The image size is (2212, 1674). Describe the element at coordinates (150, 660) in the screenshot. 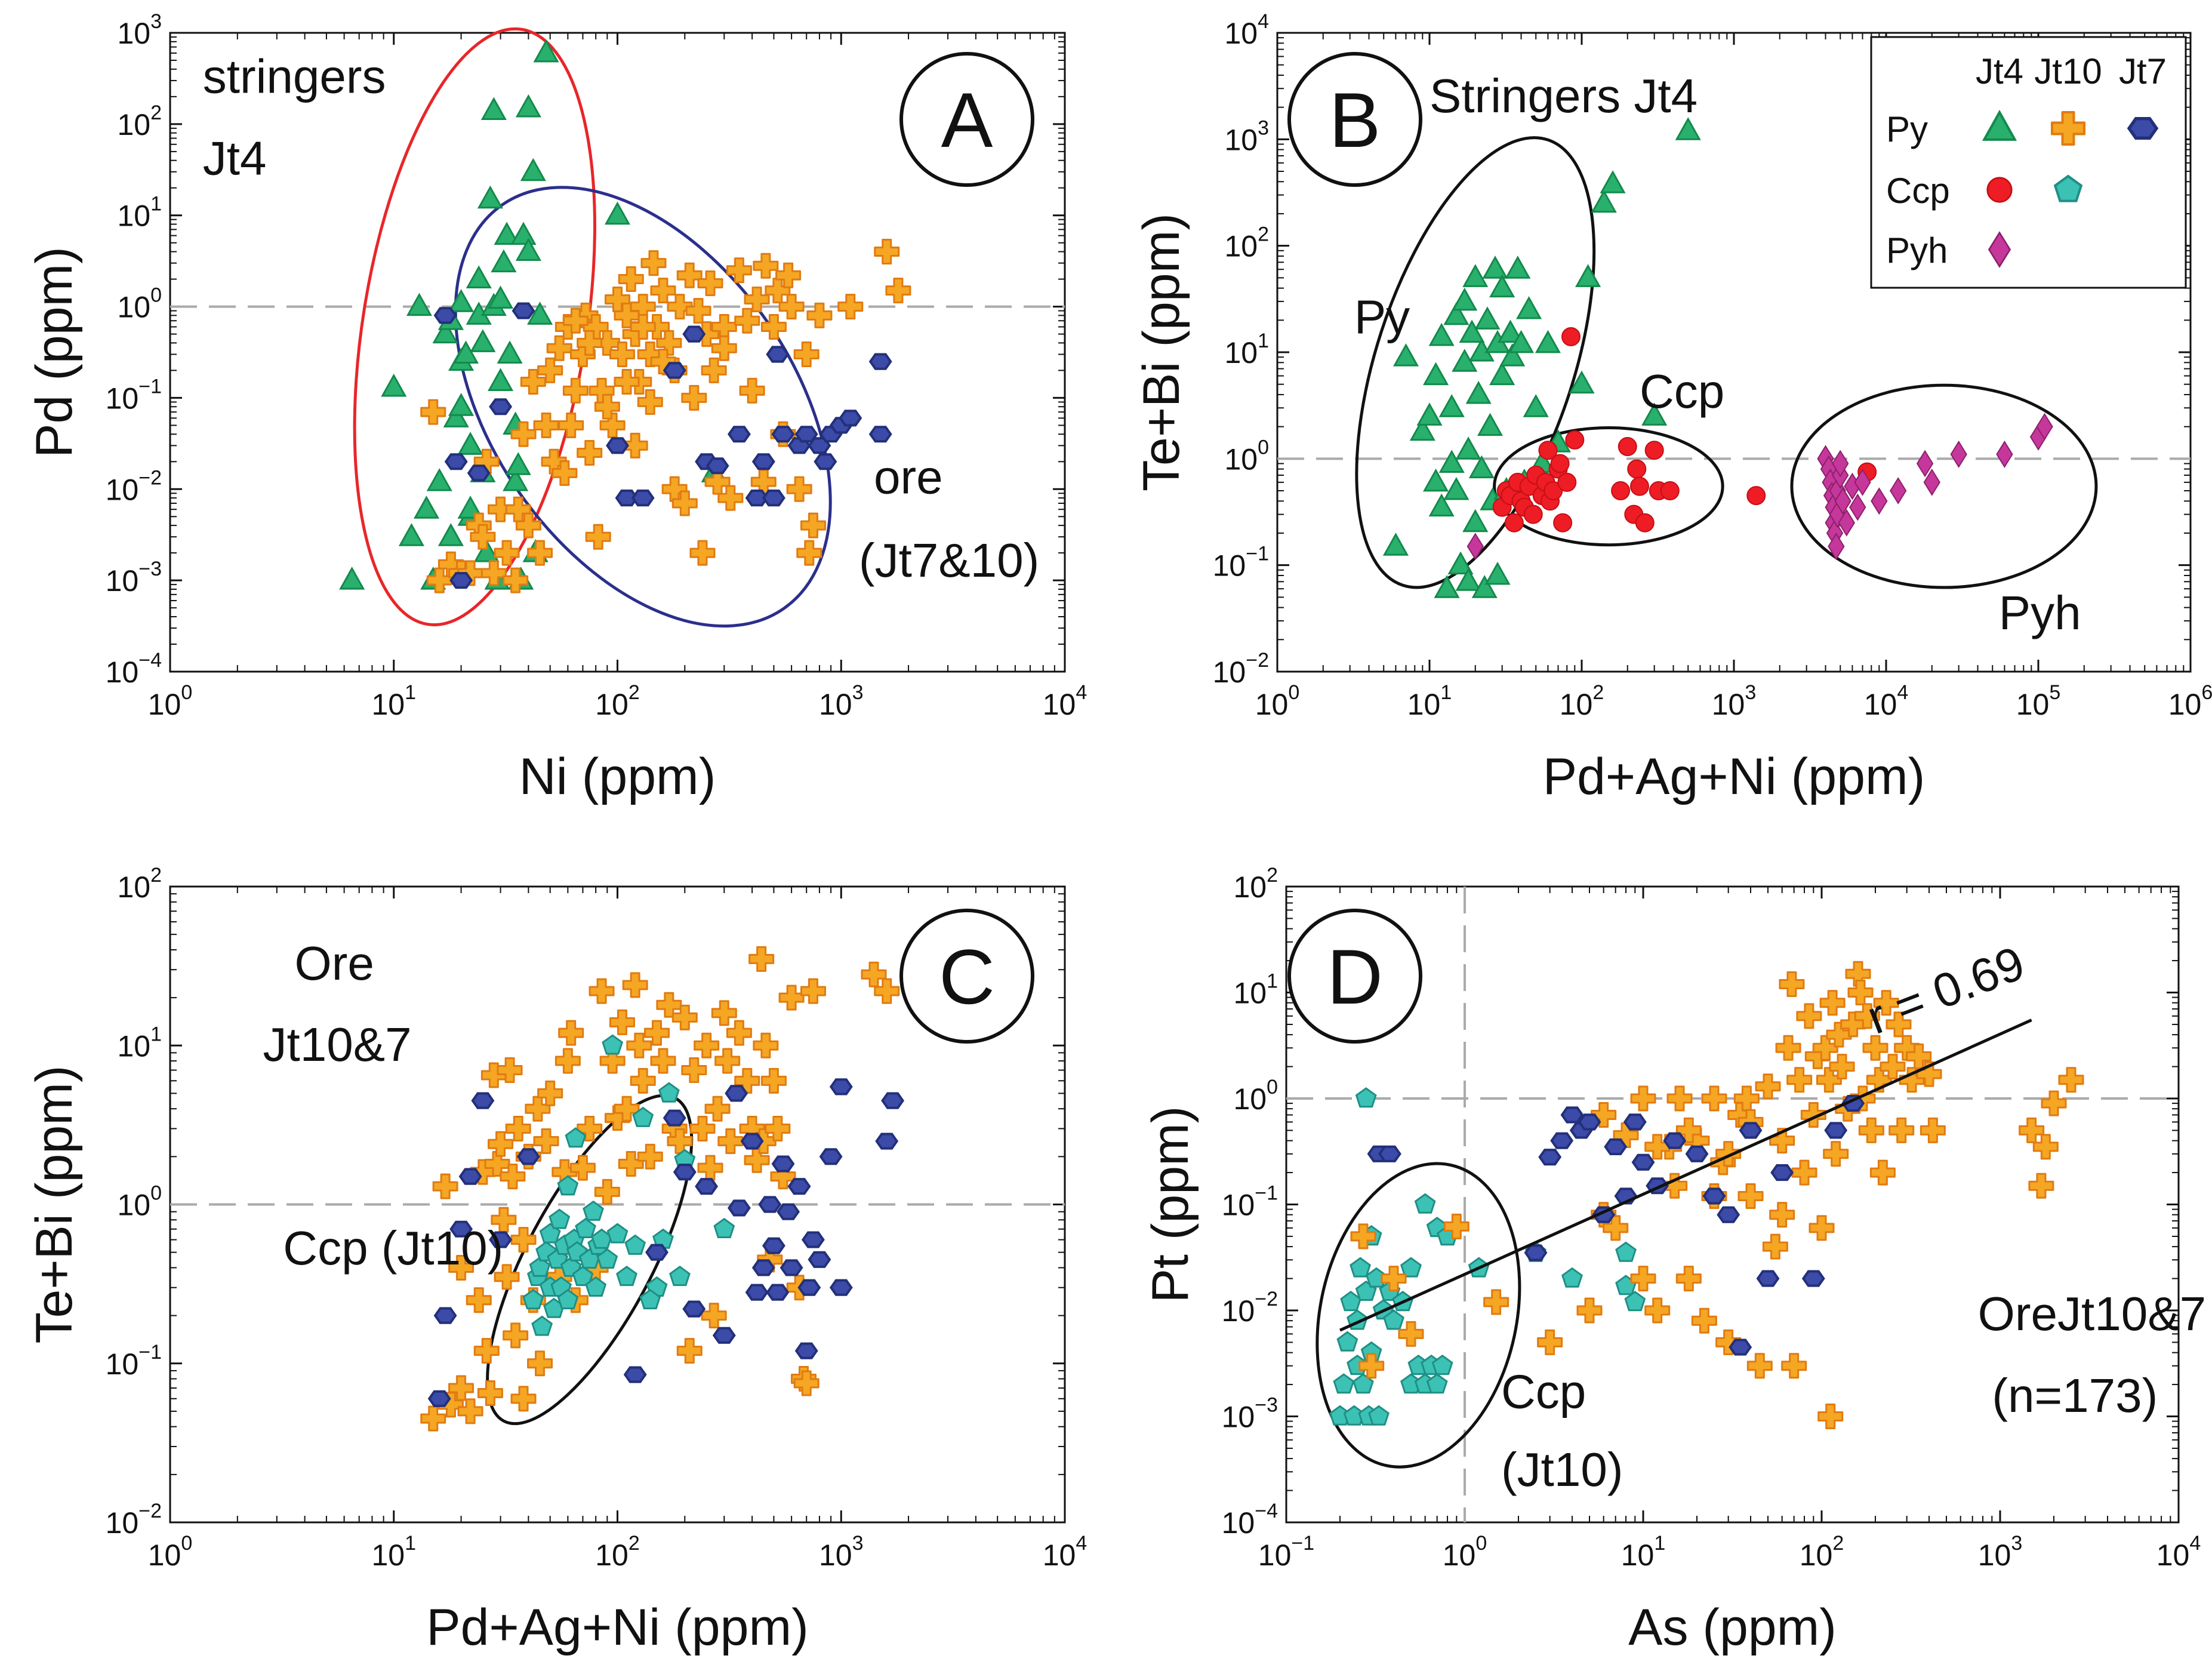

I see `tick-exponent: −4` at that location.